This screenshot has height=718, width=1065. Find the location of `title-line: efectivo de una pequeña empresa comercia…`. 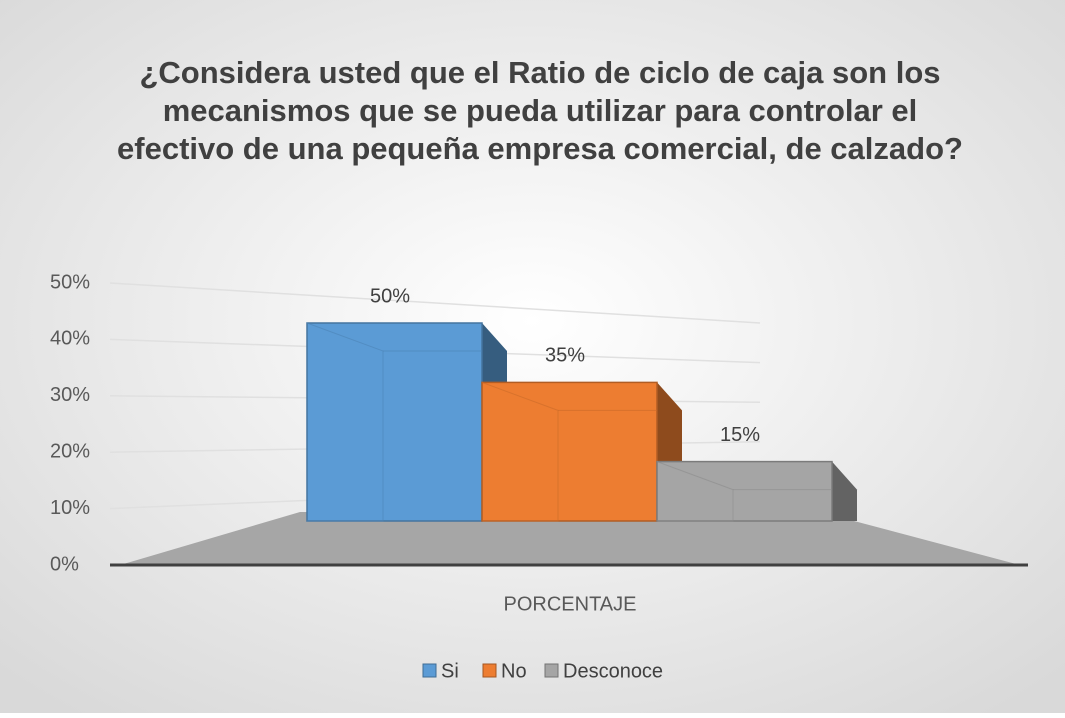

title-line: efectivo de una pequeña empresa comercia… is located at coordinates (540, 148).